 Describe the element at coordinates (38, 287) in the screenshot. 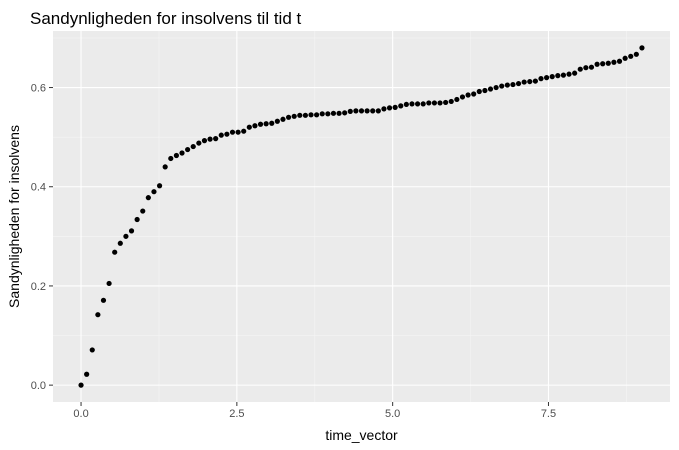

I see `y-tick-label: 0.2` at that location.